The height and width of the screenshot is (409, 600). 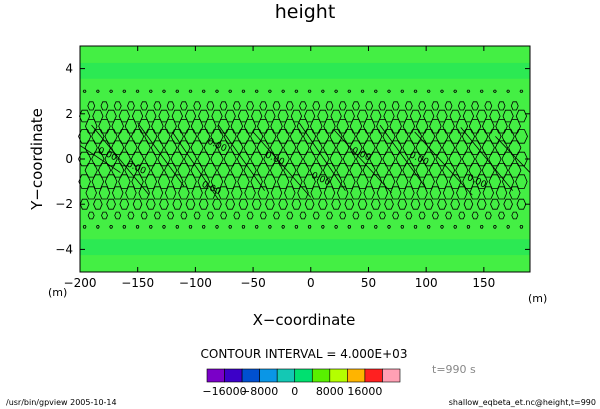 I want to click on footer-left: /usr/bin/gpview 2005-10-14, so click(x=61, y=402).